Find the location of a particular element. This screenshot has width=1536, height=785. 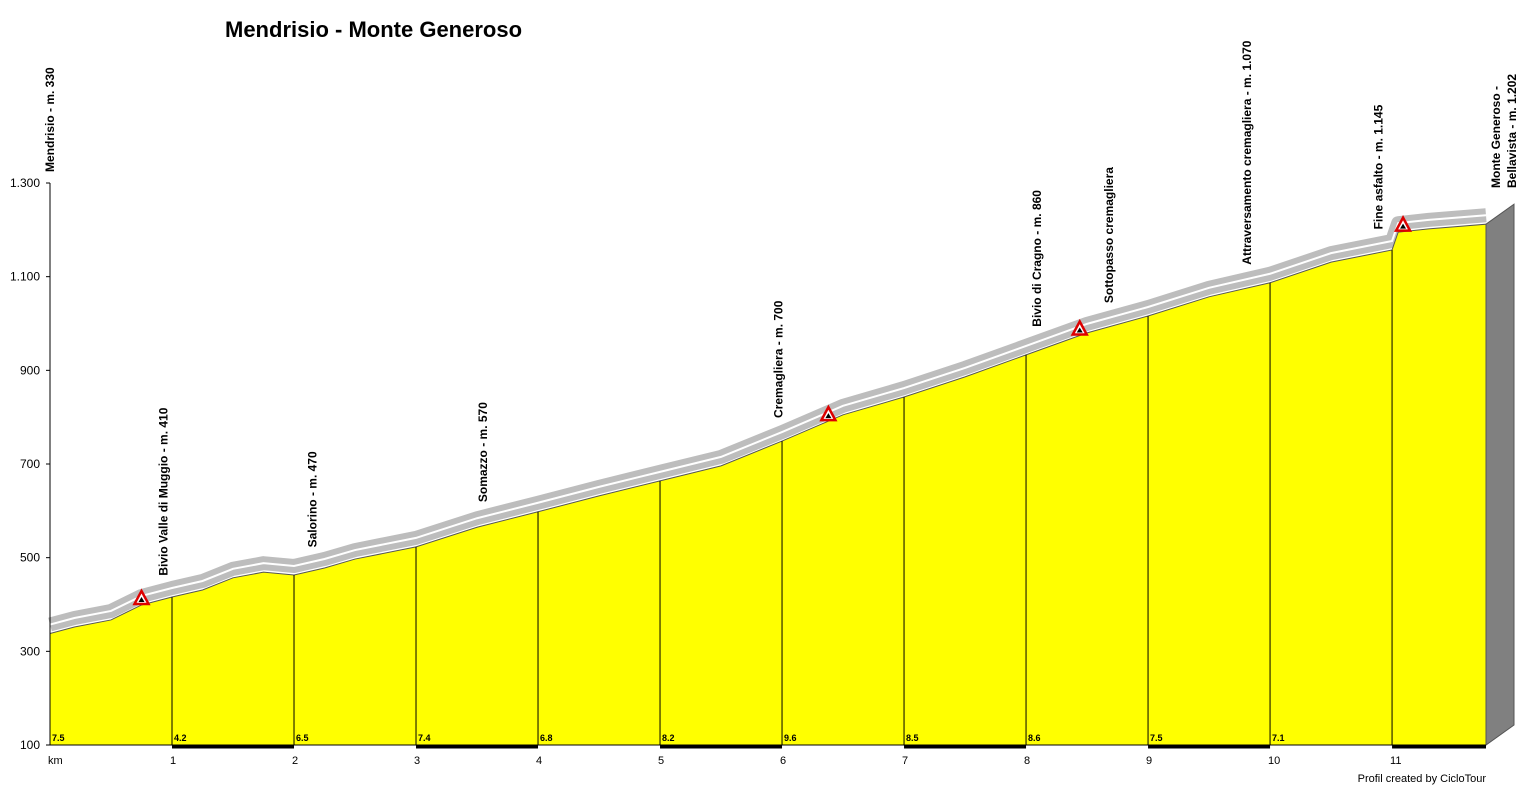

annotation: Bivio di Cragno - m. 860 is located at coordinates (1037, 258).